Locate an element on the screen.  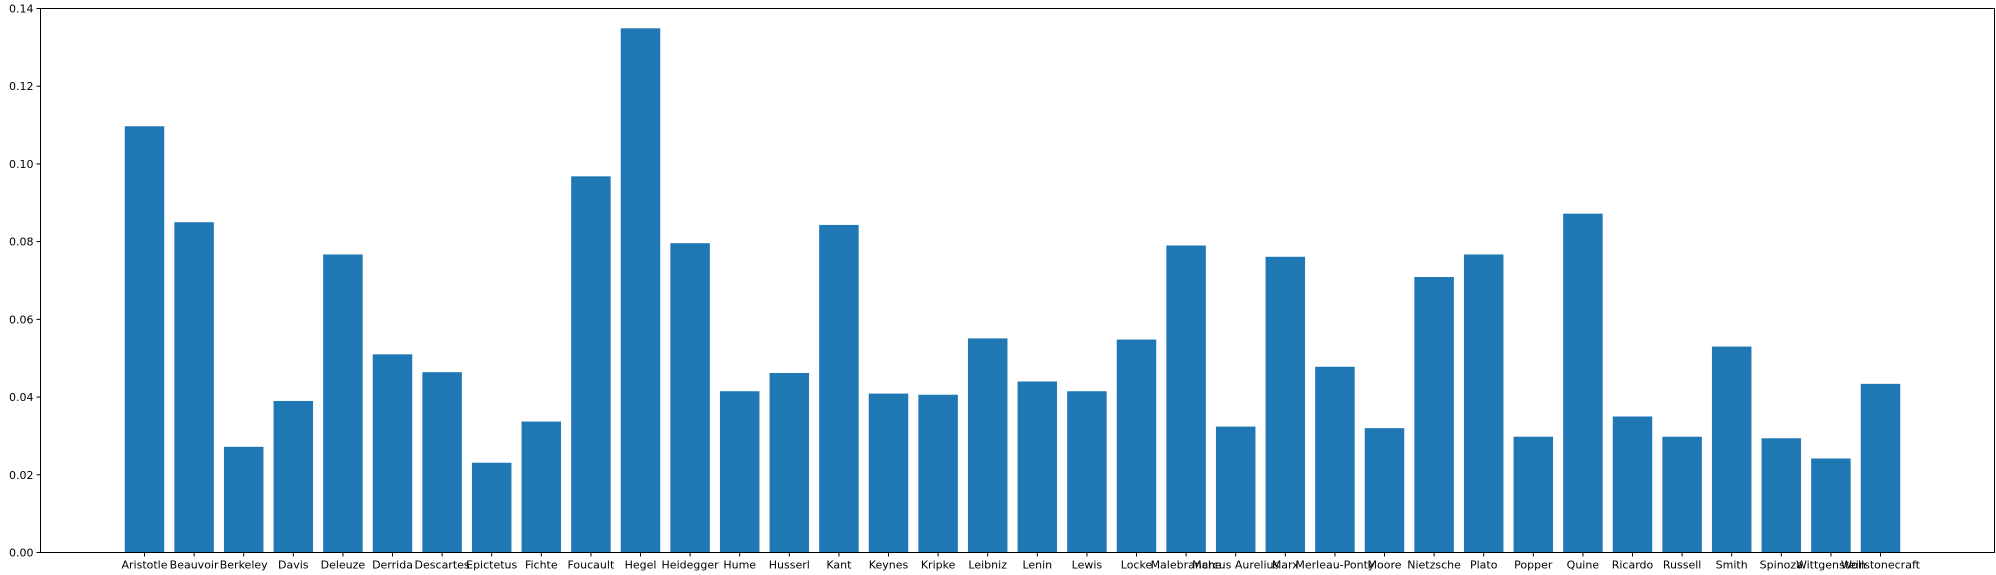
bar-fichte is located at coordinates (541, 487).